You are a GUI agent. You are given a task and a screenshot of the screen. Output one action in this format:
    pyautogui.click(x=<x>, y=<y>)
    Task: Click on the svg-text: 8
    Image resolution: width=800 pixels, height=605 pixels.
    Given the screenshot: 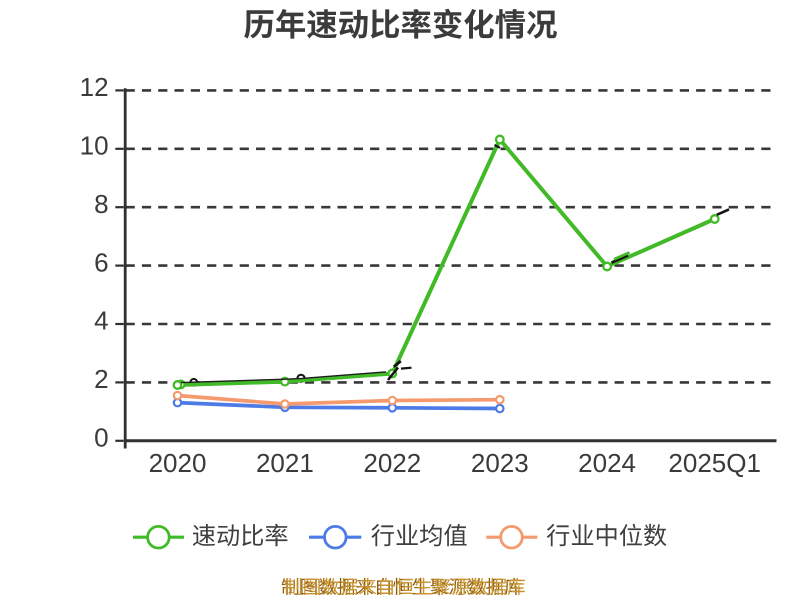 What is the action you would take?
    pyautogui.click(x=101, y=204)
    